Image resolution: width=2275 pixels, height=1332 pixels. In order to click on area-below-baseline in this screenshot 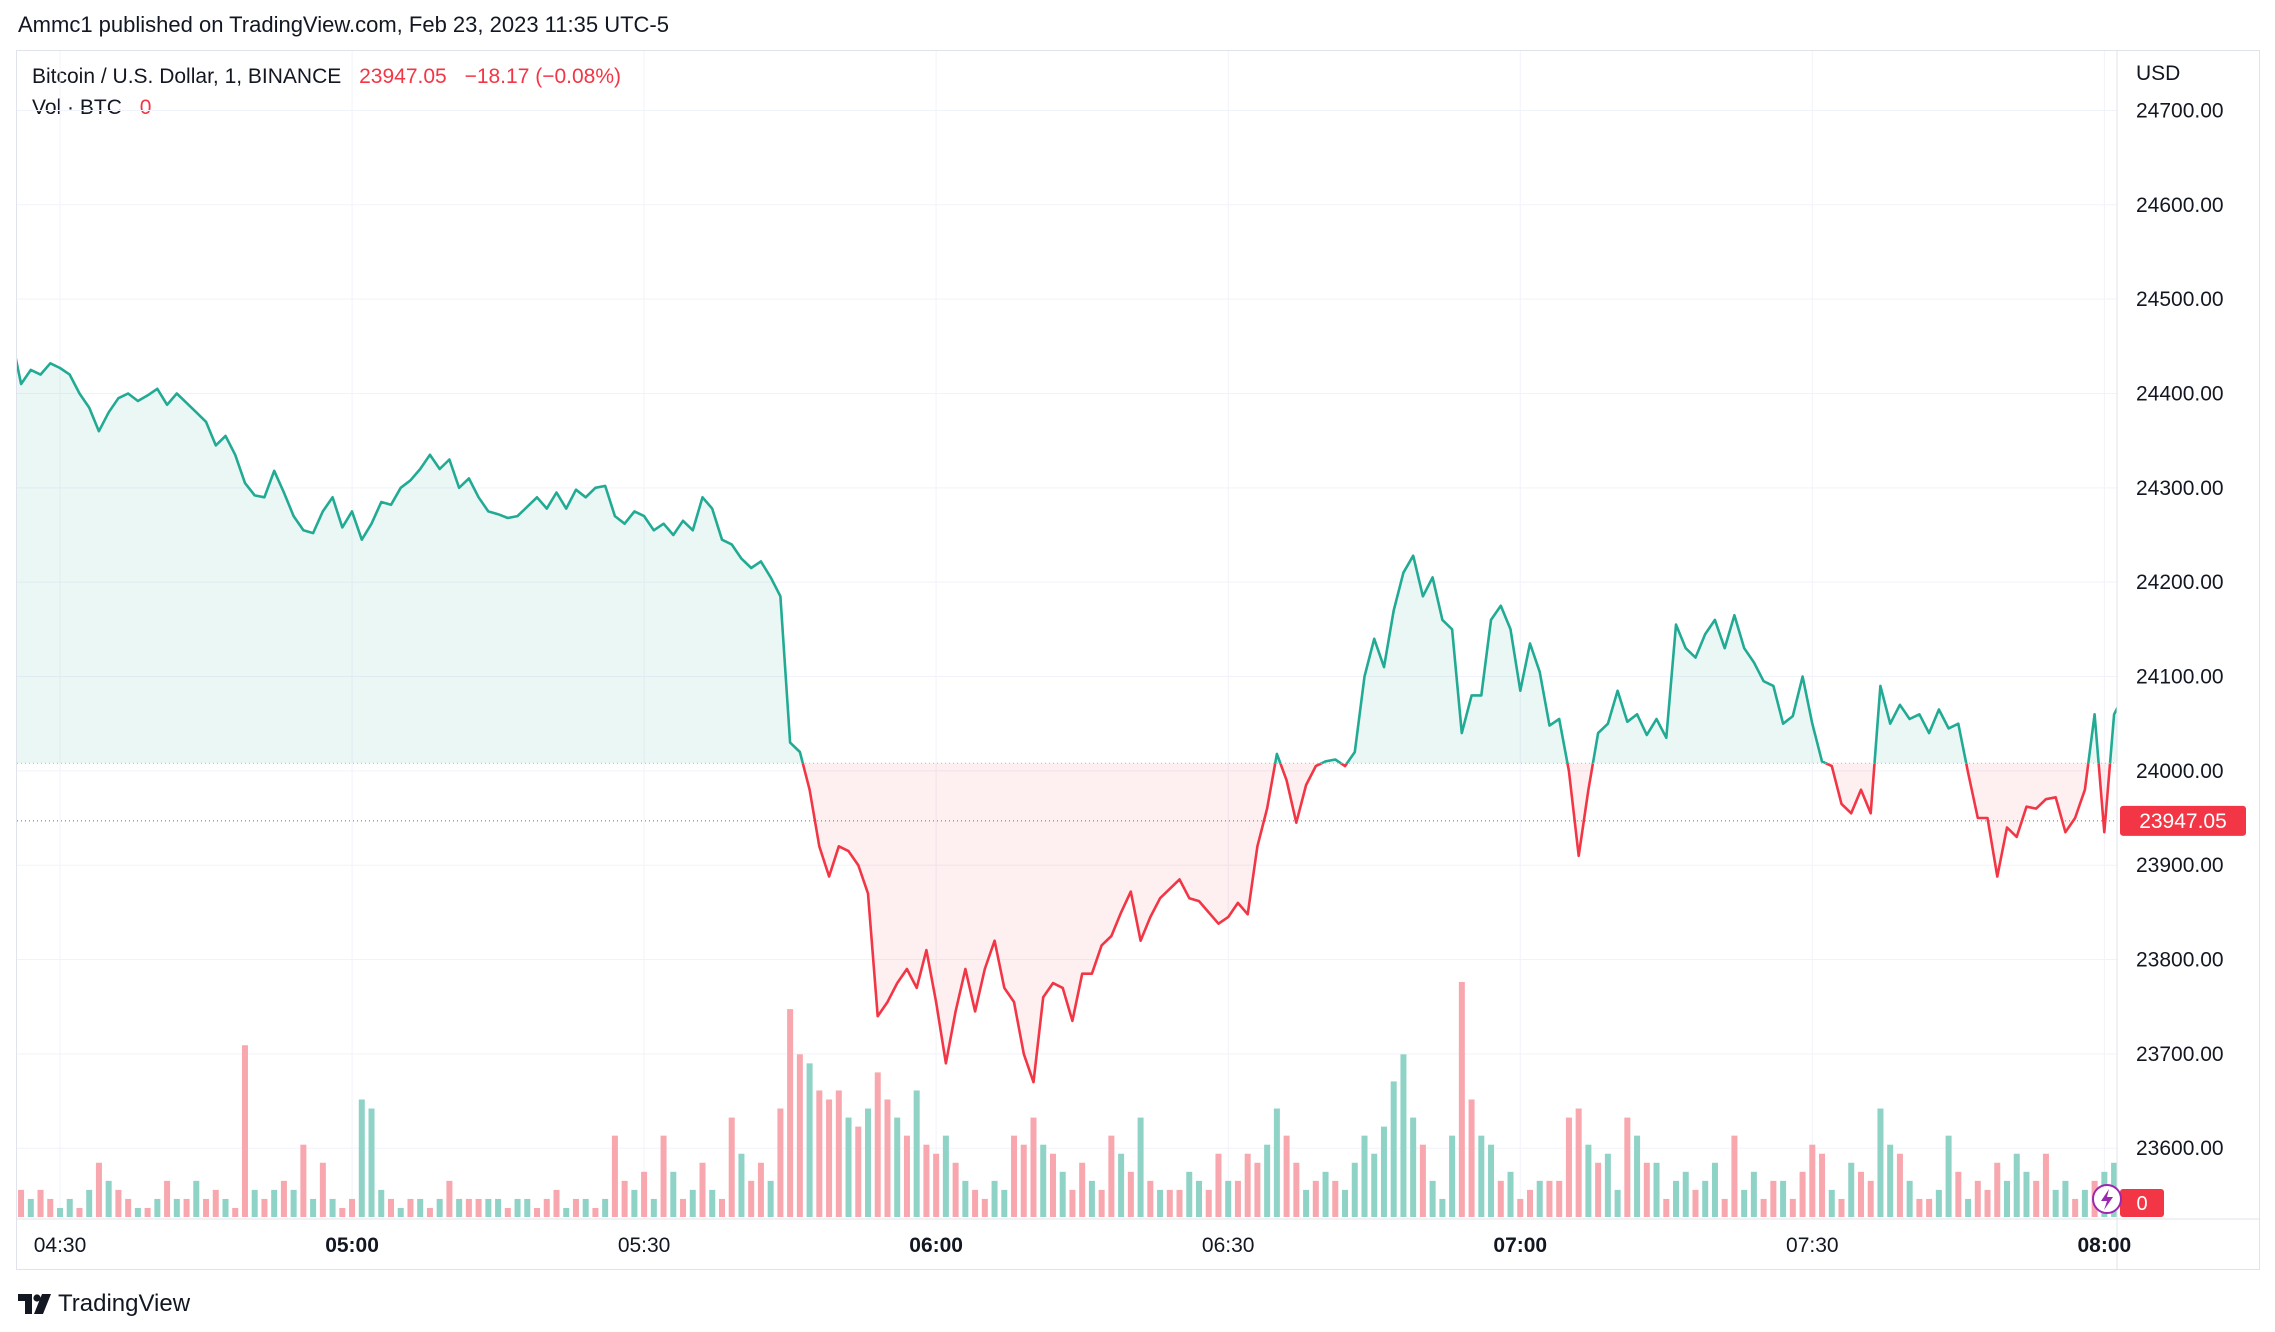, I will do `click(1456, 923)`.